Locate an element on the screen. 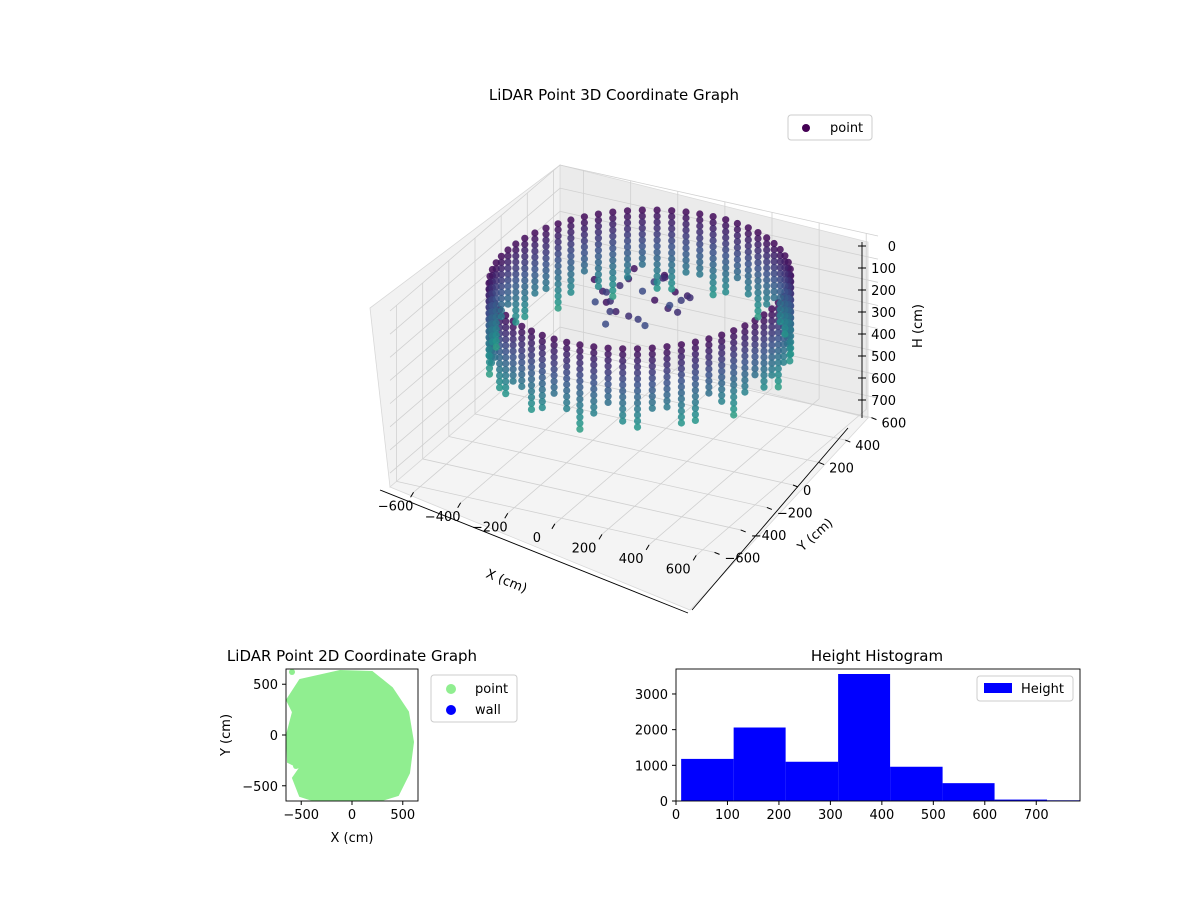 The width and height of the screenshot is (1200, 900). x-tick-mark is located at coordinates (459, 505).